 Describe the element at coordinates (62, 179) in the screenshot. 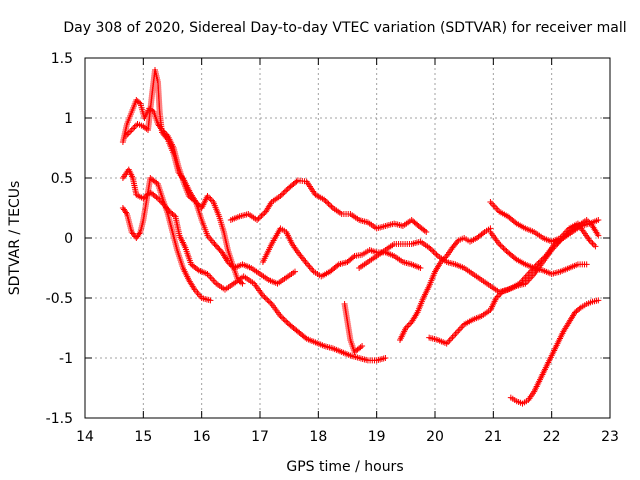

I see `y-tick-label: 0.5` at that location.